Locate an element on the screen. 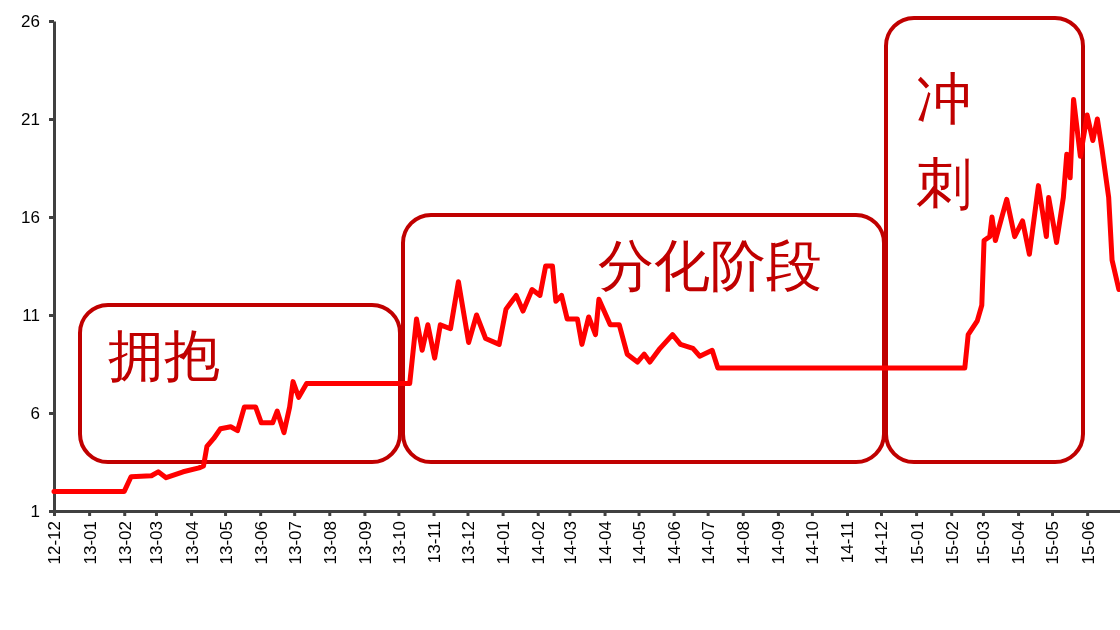 This screenshot has width=1120, height=630. x-tick-label: 15-06 is located at coordinates (1088, 543).